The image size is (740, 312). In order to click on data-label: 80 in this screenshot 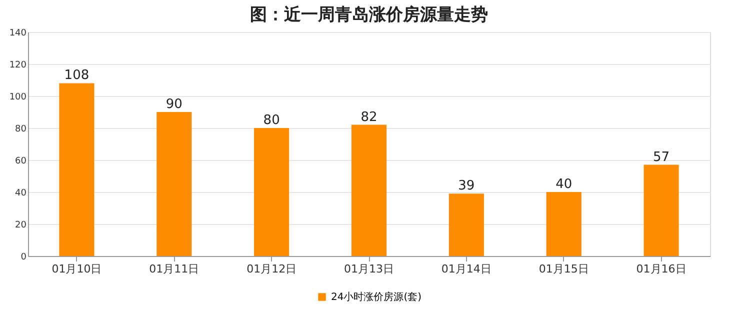, I will do `click(271, 120)`.